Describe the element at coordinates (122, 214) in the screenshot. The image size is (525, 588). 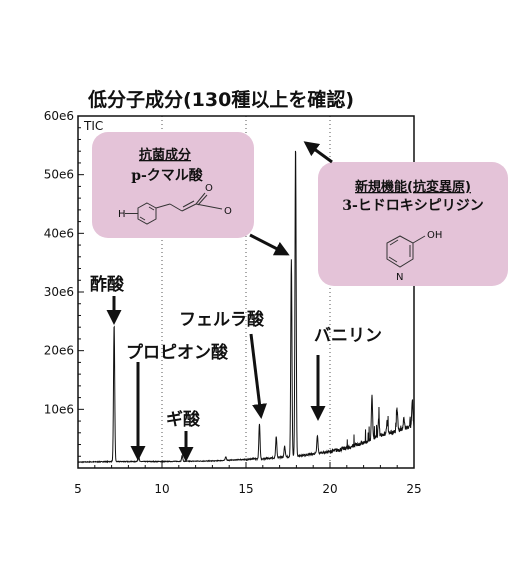
I see `atom-h: H` at that location.